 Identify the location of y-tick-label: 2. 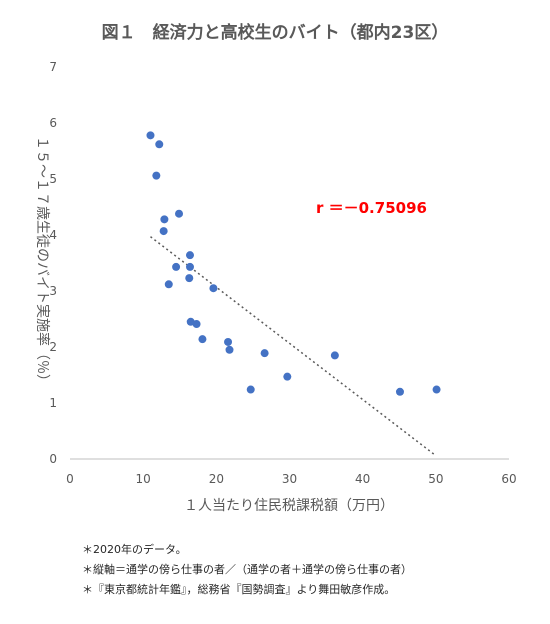
(53, 347).